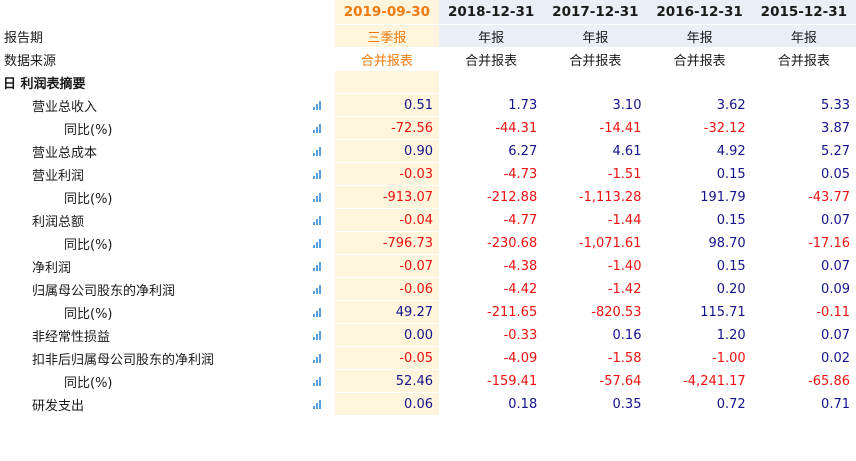 Image resolution: width=856 pixels, height=461 pixels. Describe the element at coordinates (595, 105) in the screenshot. I see `value-cell: 3.10` at that location.